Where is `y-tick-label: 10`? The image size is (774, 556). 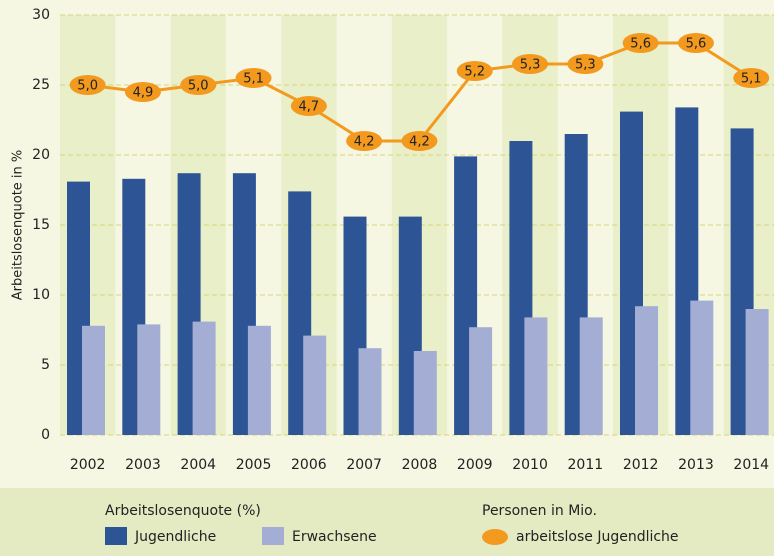
y-tick-label: 10 is located at coordinates (41, 295).